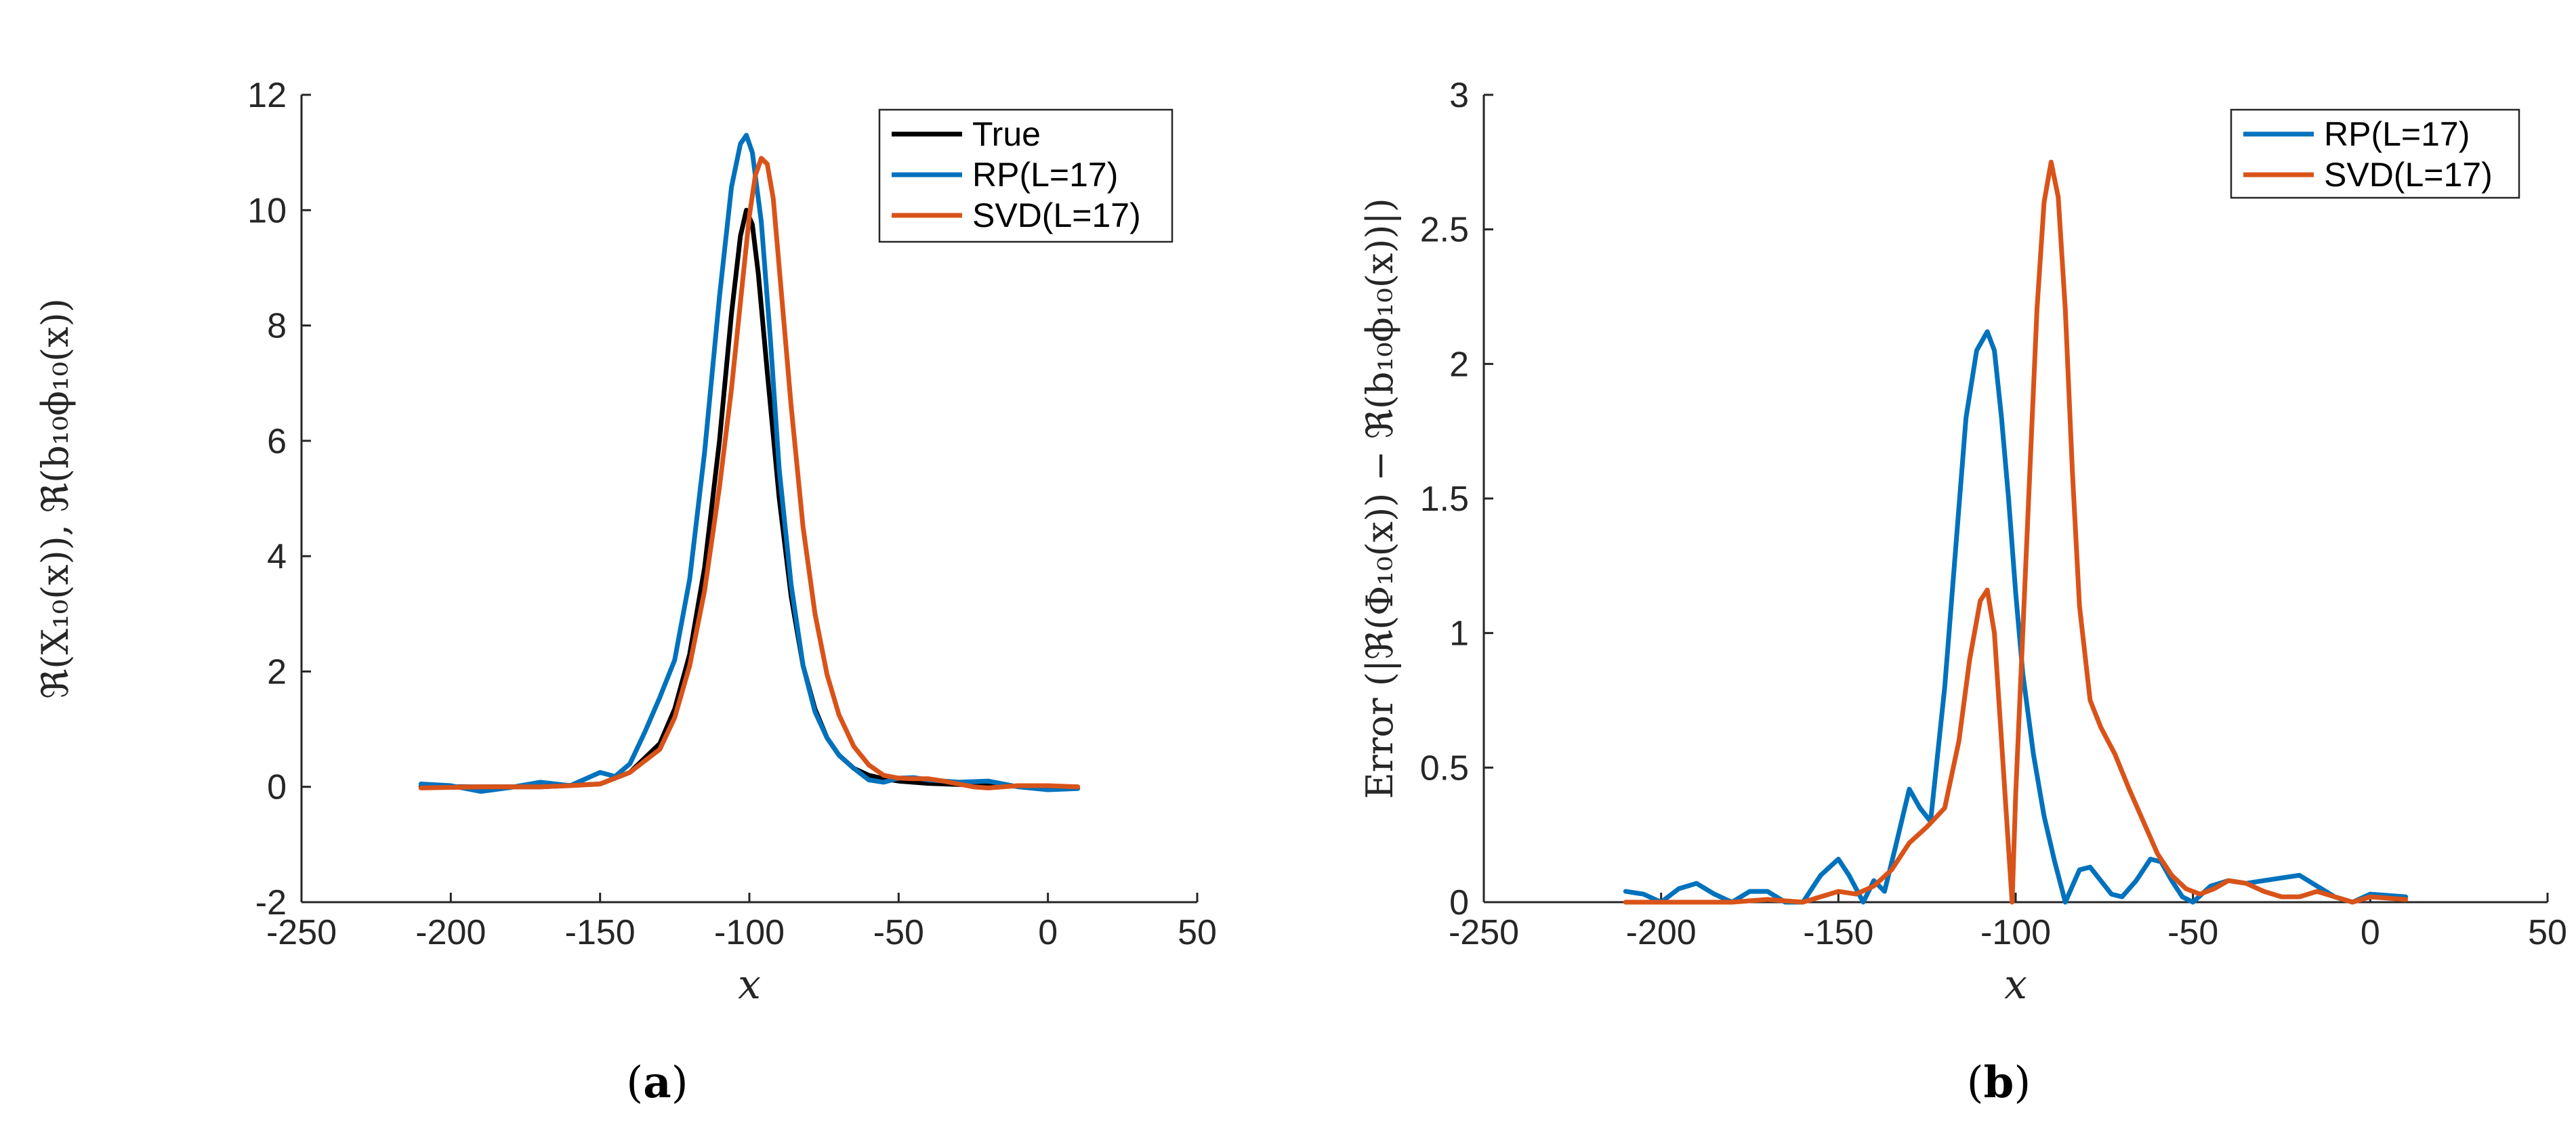 The width and height of the screenshot is (2576, 1125). Describe the element at coordinates (1999, 1082) in the screenshot. I see `panel-caption: (b)` at that location.